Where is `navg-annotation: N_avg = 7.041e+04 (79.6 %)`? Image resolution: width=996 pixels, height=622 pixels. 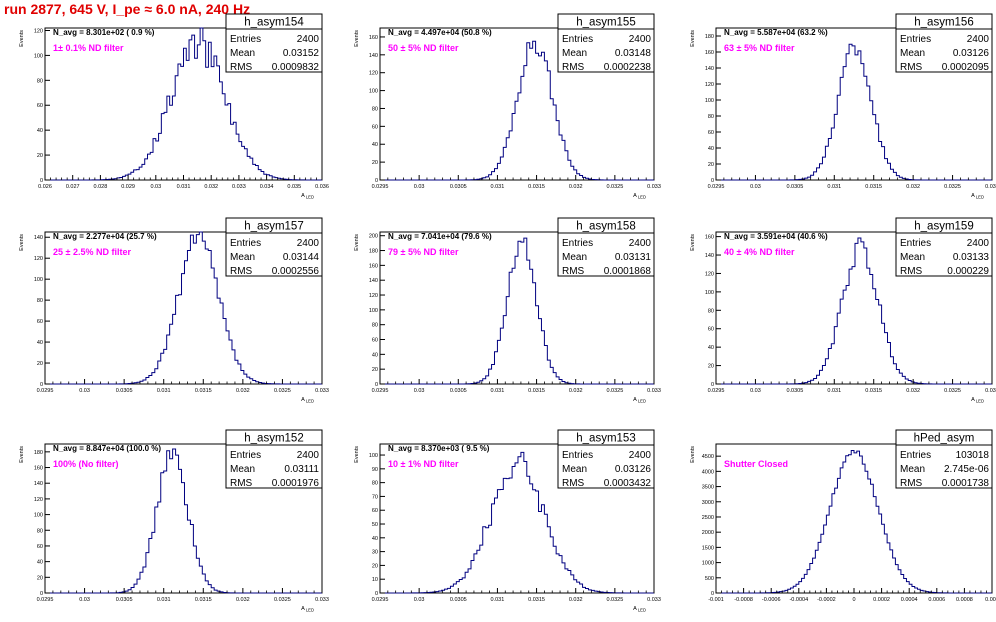 navg-annotation: N_avg = 7.041e+04 (79.6 %) is located at coordinates (440, 236).